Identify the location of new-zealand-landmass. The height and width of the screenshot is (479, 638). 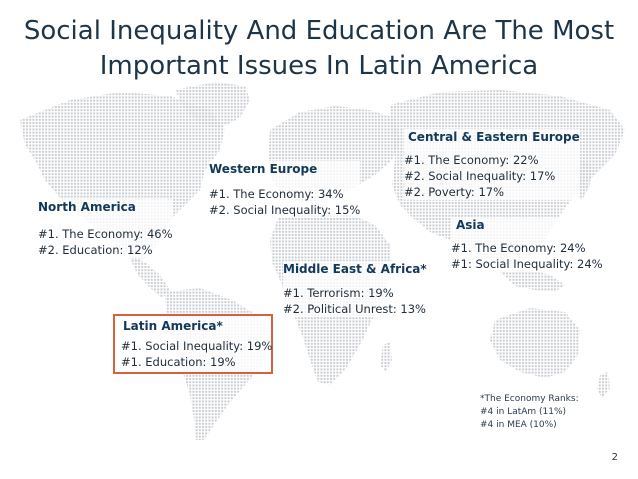
(603, 385).